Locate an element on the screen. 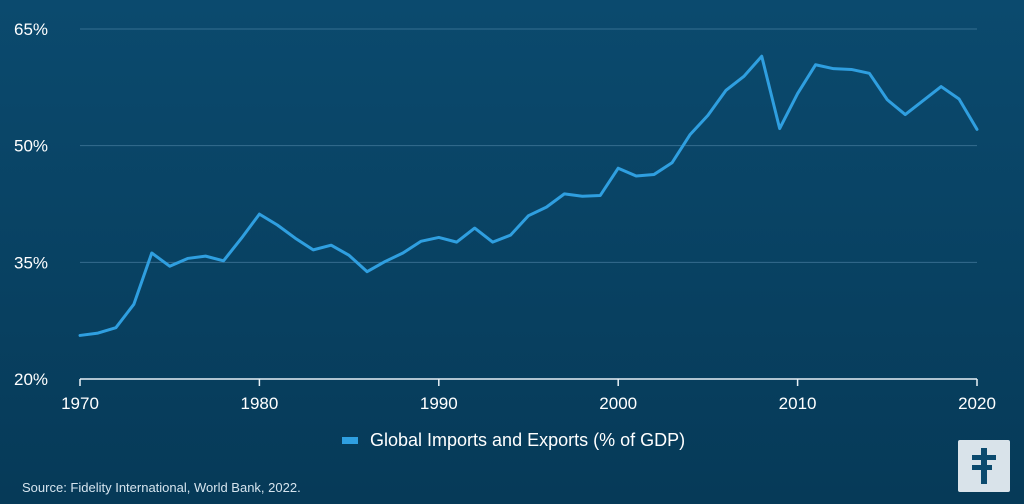 The width and height of the screenshot is (1024, 504). x-tick-label: 1990 is located at coordinates (439, 403).